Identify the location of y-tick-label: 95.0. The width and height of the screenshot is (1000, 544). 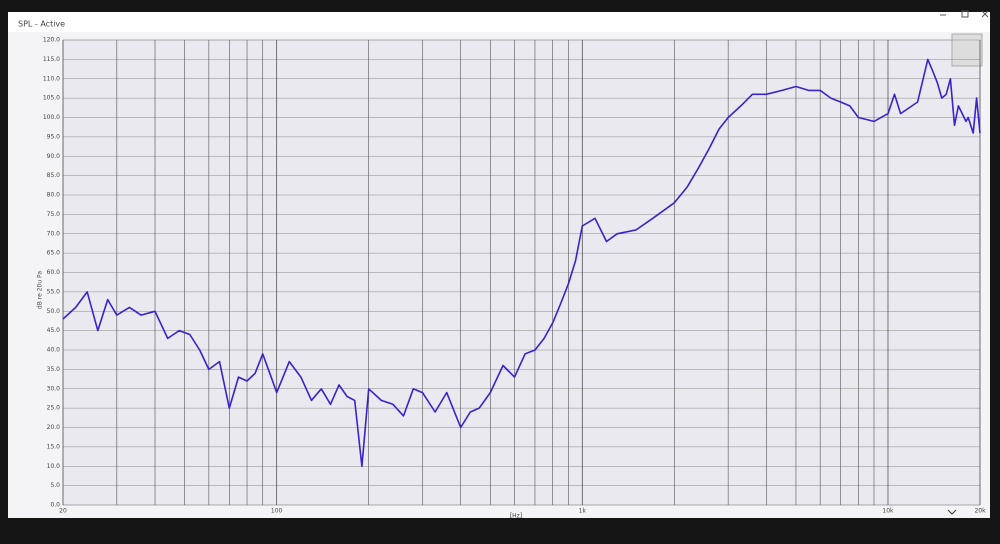
(54, 136).